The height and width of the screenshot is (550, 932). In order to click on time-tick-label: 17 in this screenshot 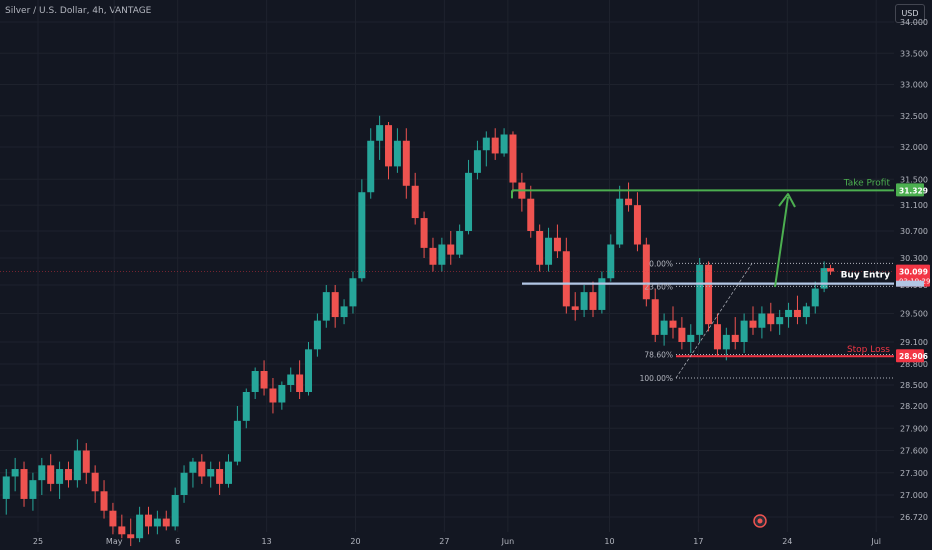, I will do `click(698, 541)`.